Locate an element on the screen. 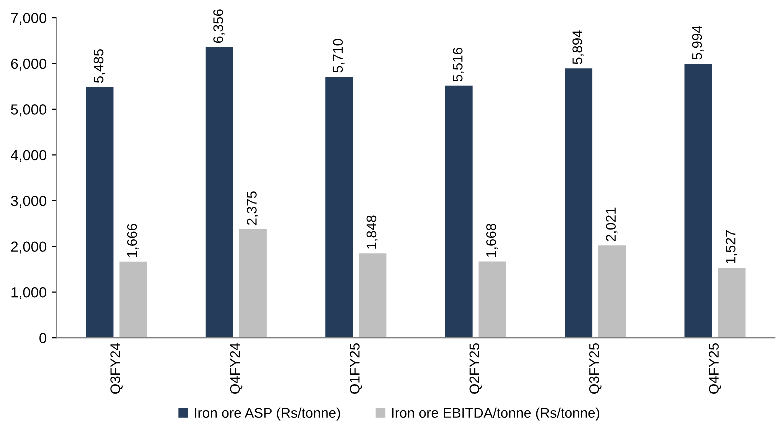 The width and height of the screenshot is (779, 429). data-label: 5,485 is located at coordinates (100, 66).